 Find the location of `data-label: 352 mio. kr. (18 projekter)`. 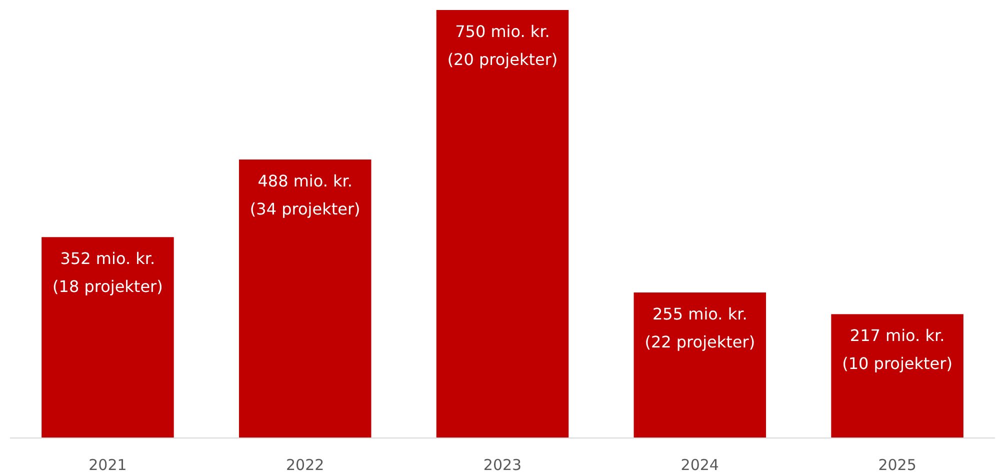

data-label: 352 mio. kr. (18 projekter) is located at coordinates (107, 272).